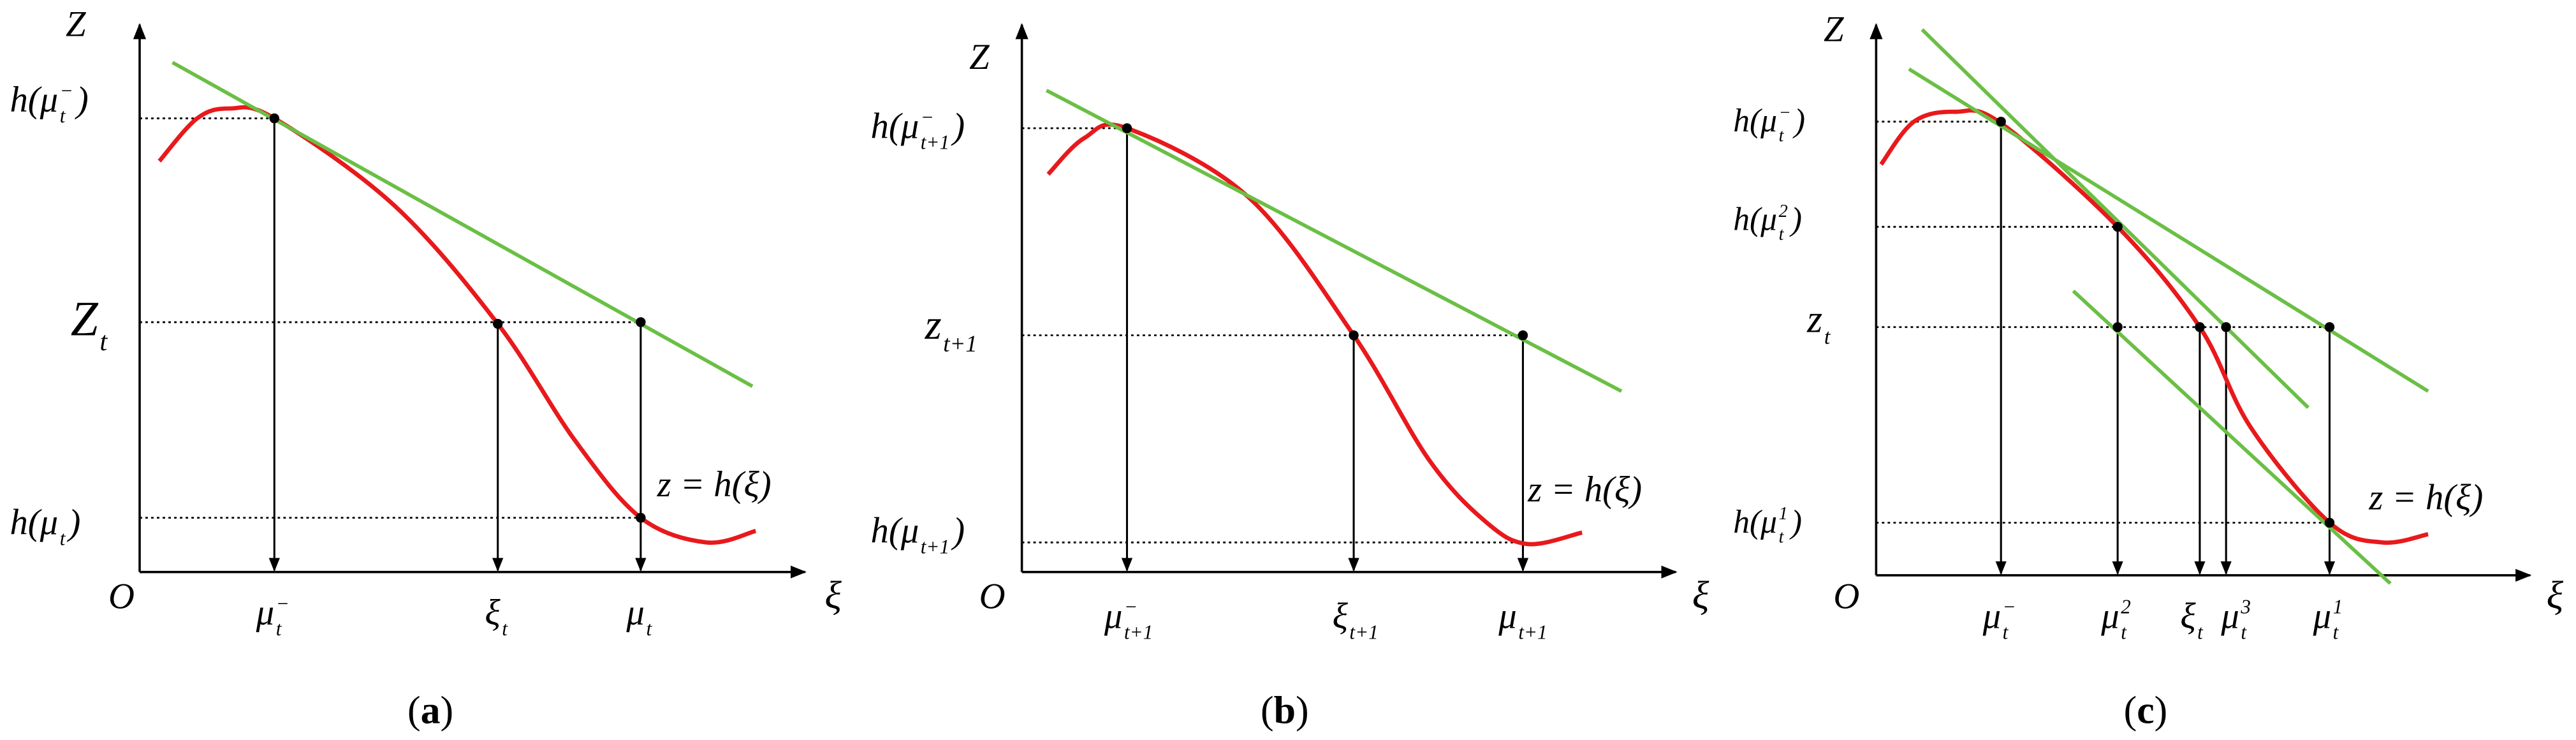 The width and height of the screenshot is (2576, 740). What do you see at coordinates (1814, 319) in the screenshot?
I see `label-base: z` at bounding box center [1814, 319].